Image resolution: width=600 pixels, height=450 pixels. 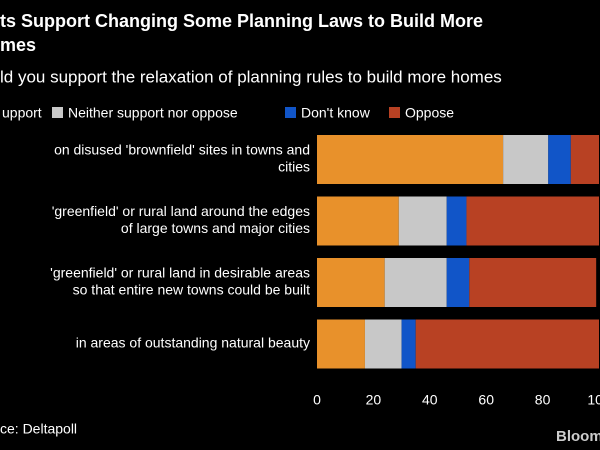 What do you see at coordinates (294, 167) in the screenshot?
I see `category-label: cities` at bounding box center [294, 167].